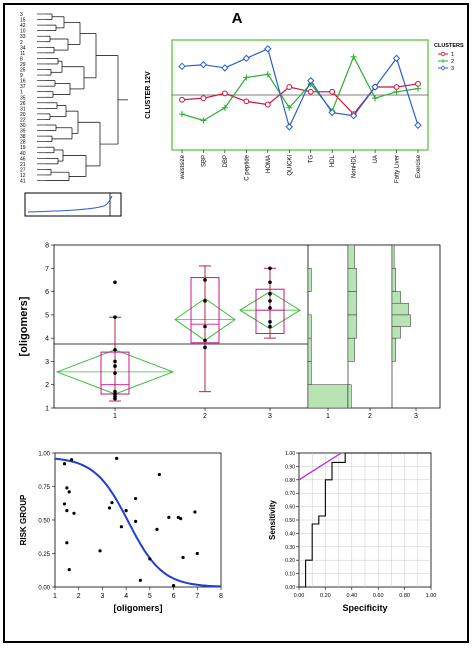 The image size is (474, 648). Describe the element at coordinates (23, 87) in the screenshot. I see `dendrogram-leaf-label: 37` at that location.